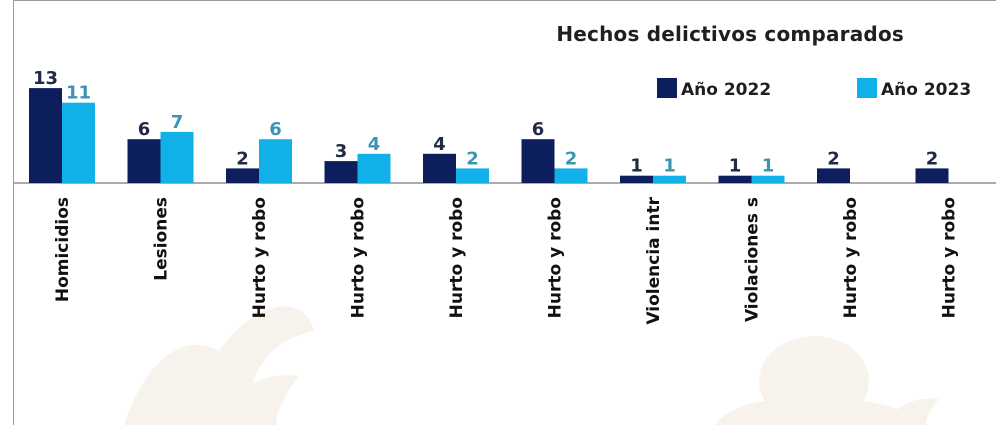  What do you see at coordinates (359, 257) in the screenshot?
I see `category-label-3: Hurto y robo` at bounding box center [359, 257].